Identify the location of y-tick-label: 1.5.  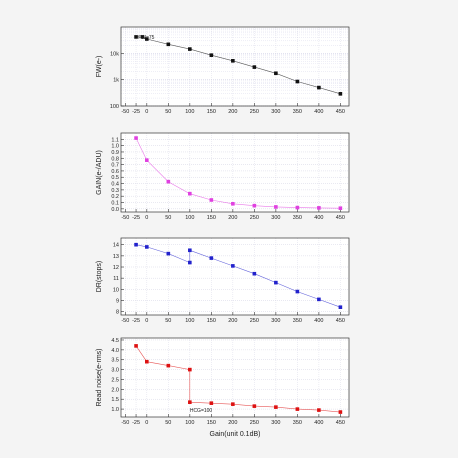
(115, 400).